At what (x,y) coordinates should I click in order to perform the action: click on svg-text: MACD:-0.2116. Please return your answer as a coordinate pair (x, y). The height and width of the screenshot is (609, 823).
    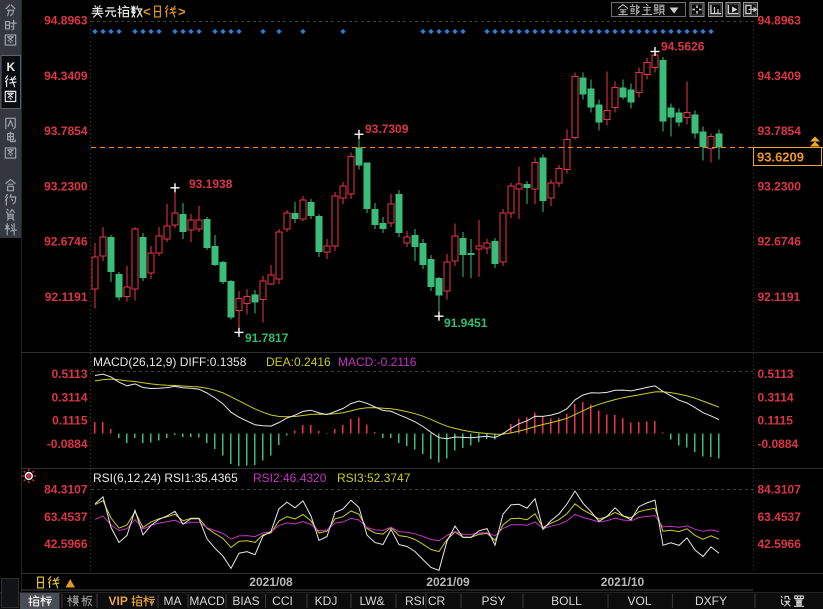
    Looking at the image, I should click on (377, 362).